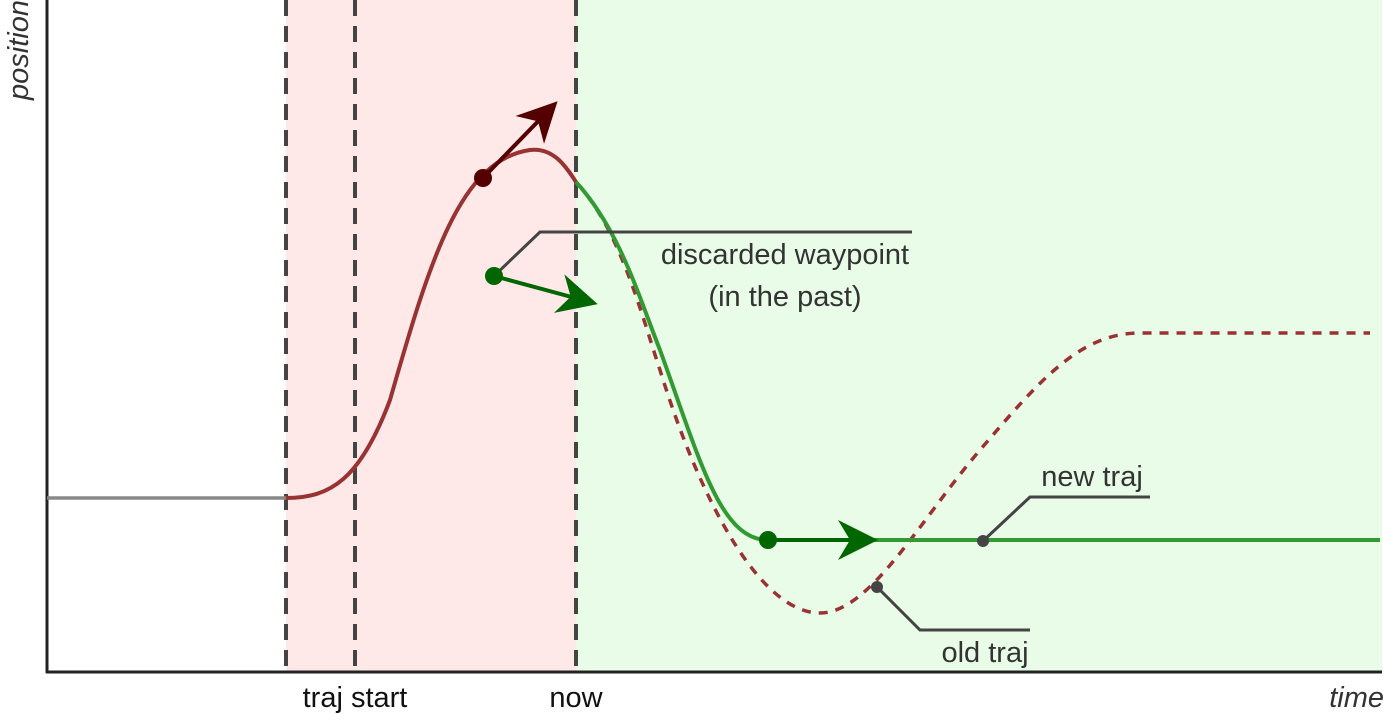 The height and width of the screenshot is (721, 1386). Describe the element at coordinates (1065, 519) in the screenshot. I see `new-traj-callout-line` at that location.